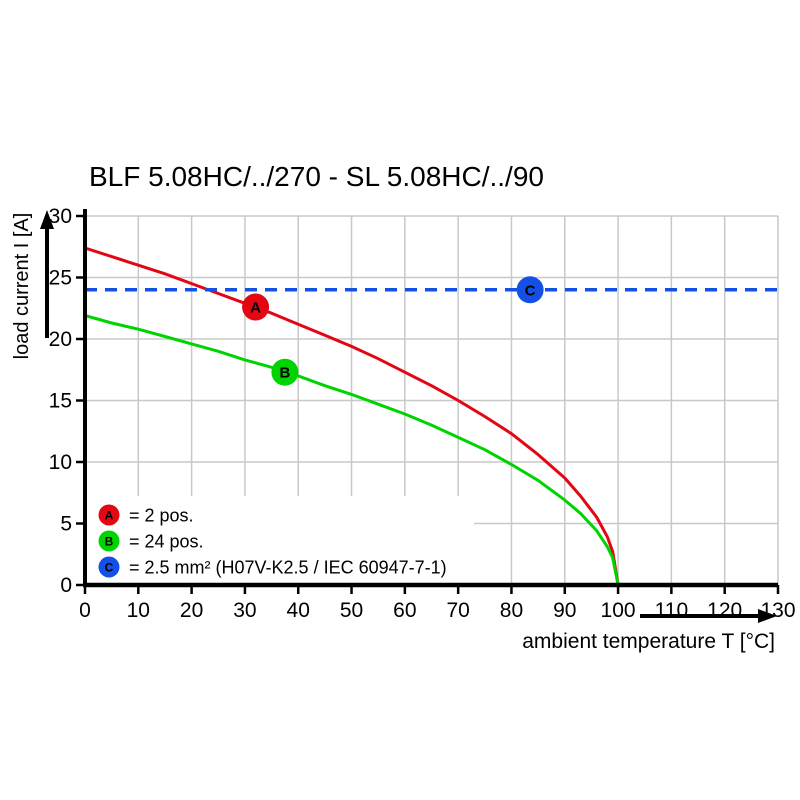  What do you see at coordinates (22, 286) in the screenshot?
I see `y-axis-title: load current I [A]` at bounding box center [22, 286].